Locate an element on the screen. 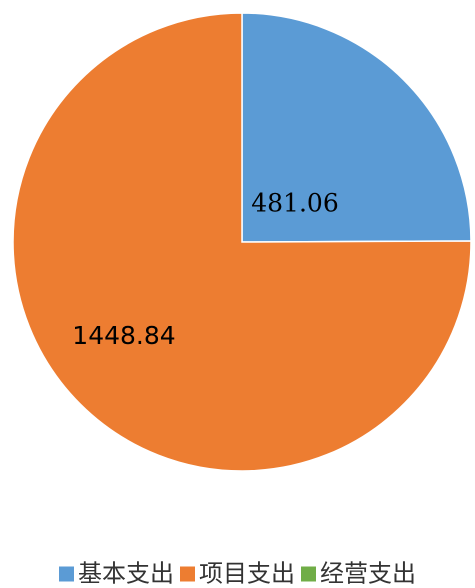 The image size is (475, 588). legend-label-2: 项目支出 is located at coordinates (247, 574).